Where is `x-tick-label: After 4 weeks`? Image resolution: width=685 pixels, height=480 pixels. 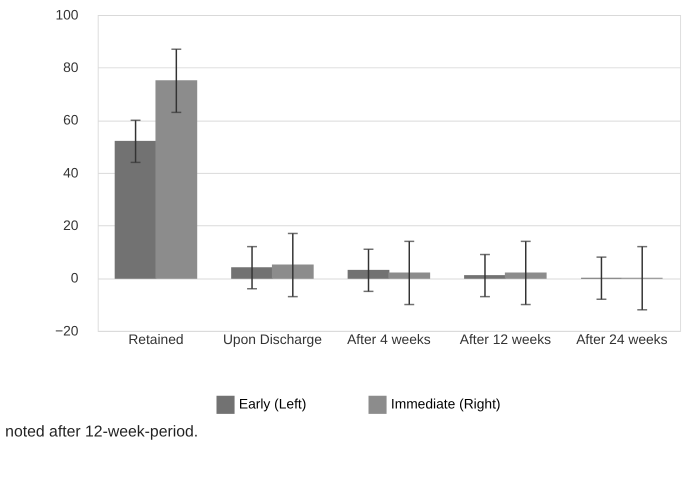 x-tick-label: After 4 weeks is located at coordinates (389, 339).